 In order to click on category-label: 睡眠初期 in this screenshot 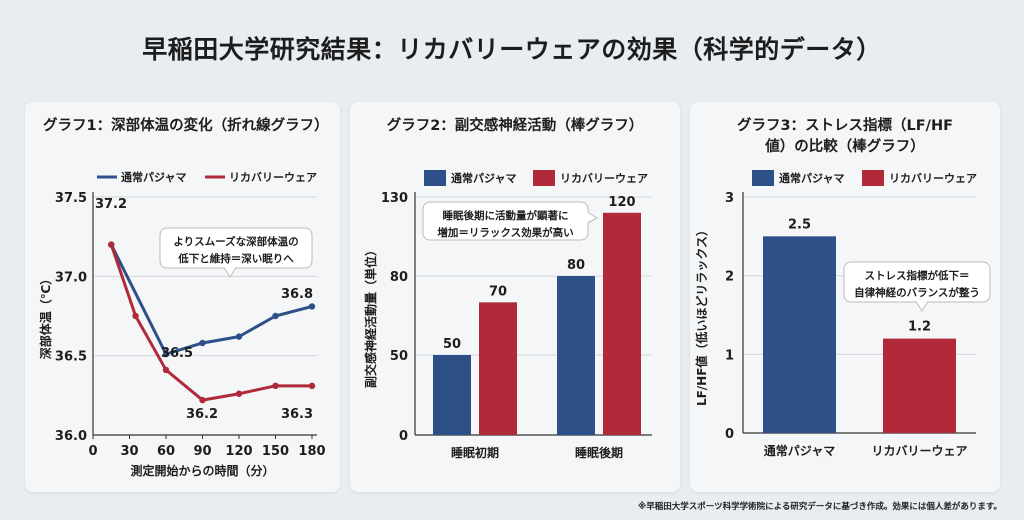, I will do `click(475, 452)`.